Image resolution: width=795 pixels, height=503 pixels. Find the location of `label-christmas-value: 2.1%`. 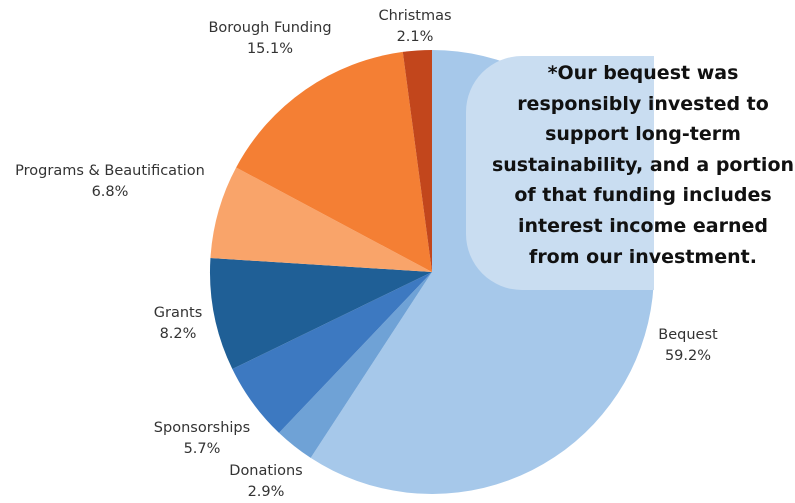

label-christmas-value: 2.1% is located at coordinates (415, 37).